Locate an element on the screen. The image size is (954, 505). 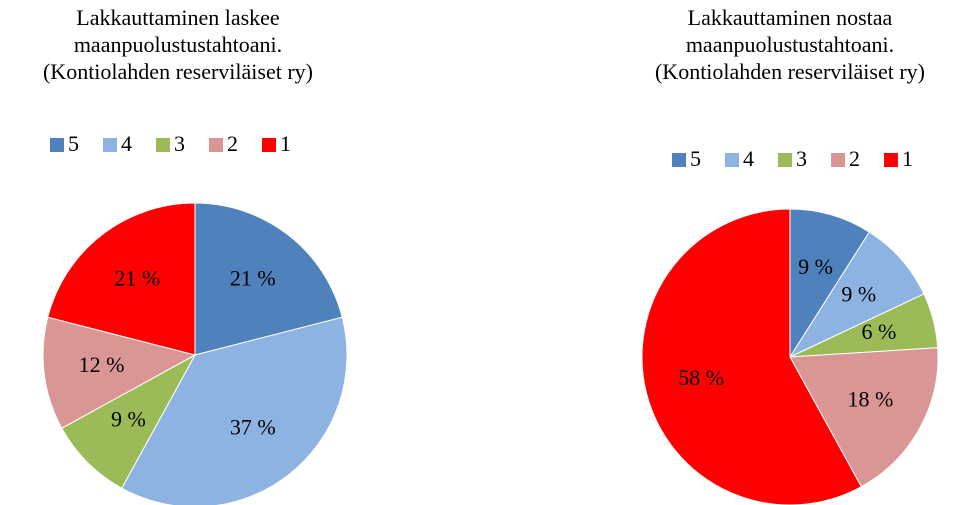
data-label: 12 % is located at coordinates (102, 364).